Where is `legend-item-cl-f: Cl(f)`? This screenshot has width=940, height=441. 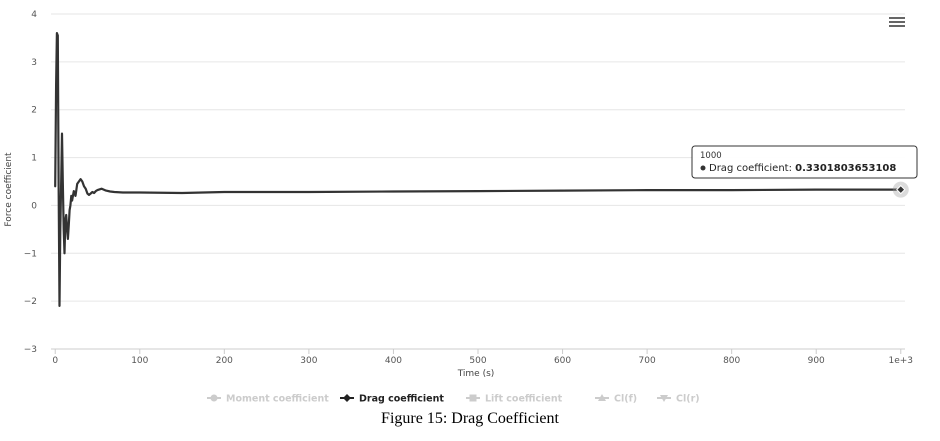 legend-item-cl-f: Cl(f) is located at coordinates (616, 399).